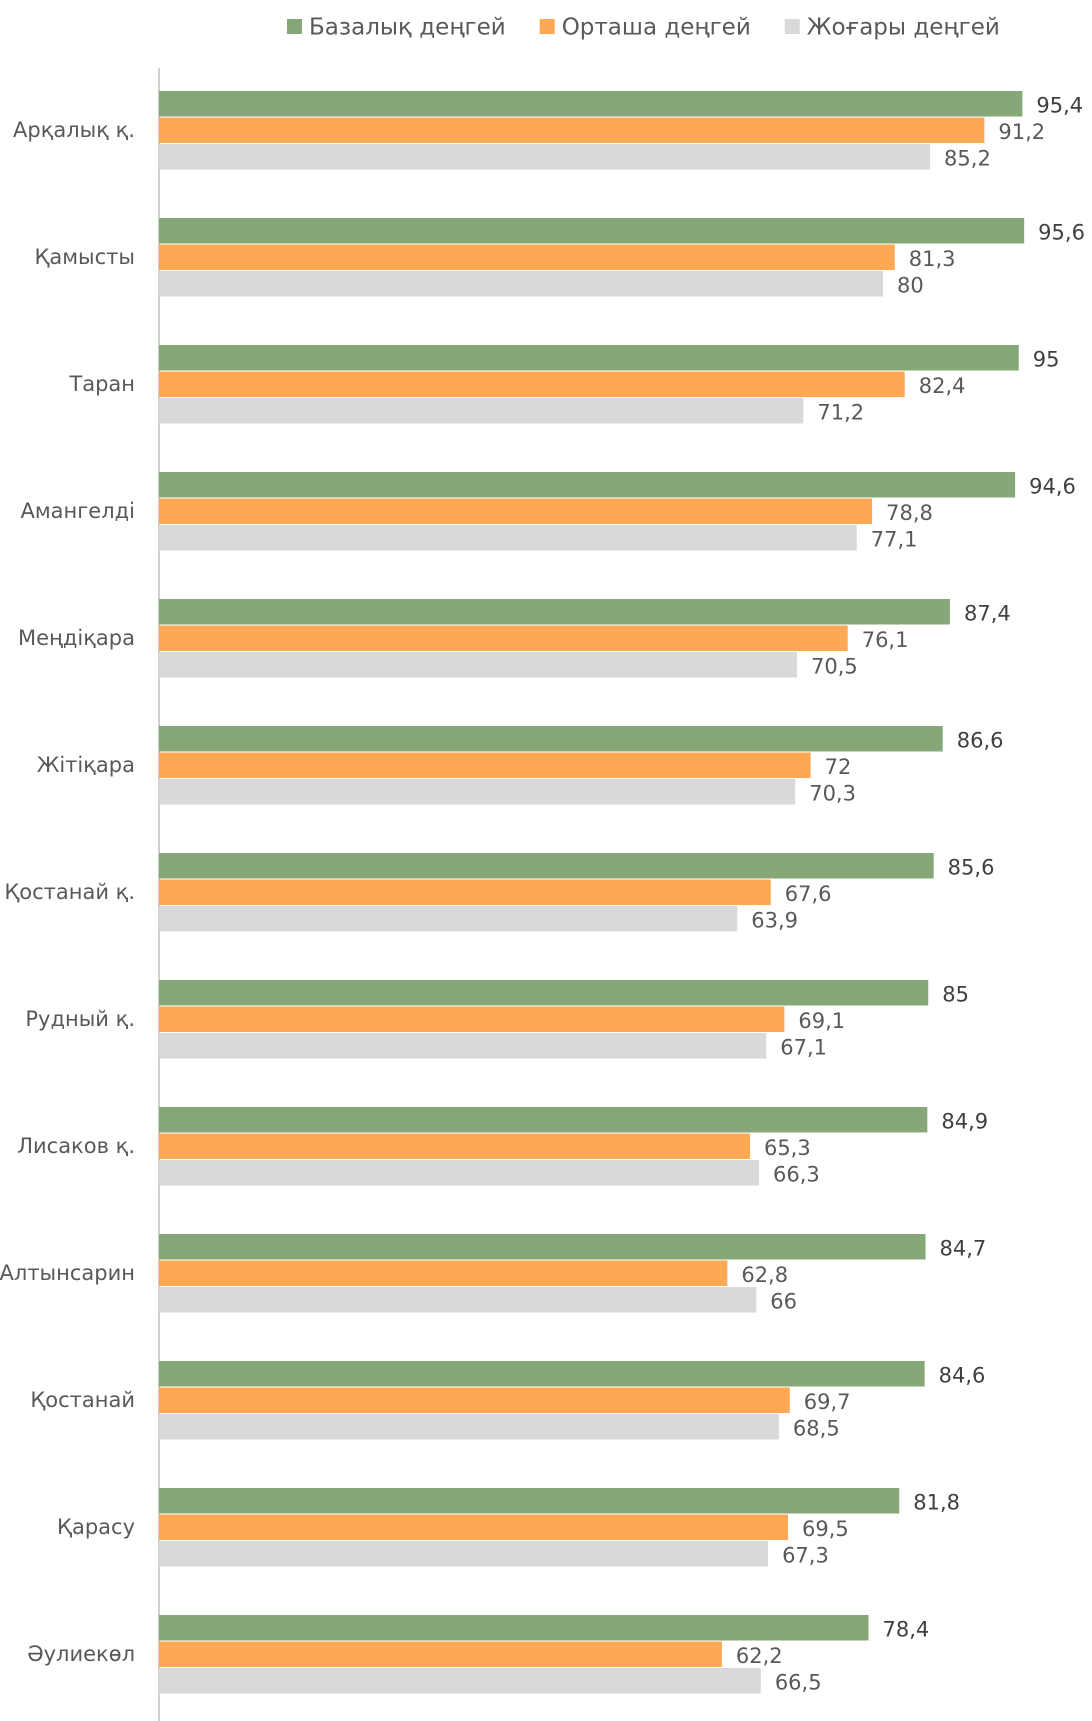 The height and width of the screenshot is (1721, 1092). Describe the element at coordinates (84, 257) in the screenshot. I see `category-label: Қамысты` at that location.